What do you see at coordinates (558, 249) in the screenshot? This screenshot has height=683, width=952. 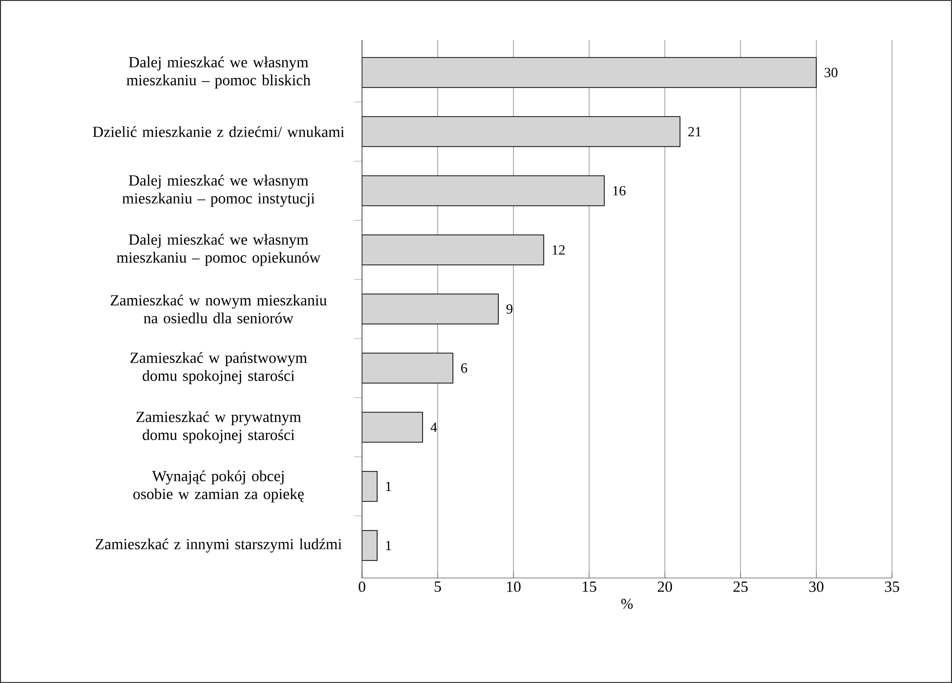 I see `data-label: 12` at bounding box center [558, 249].